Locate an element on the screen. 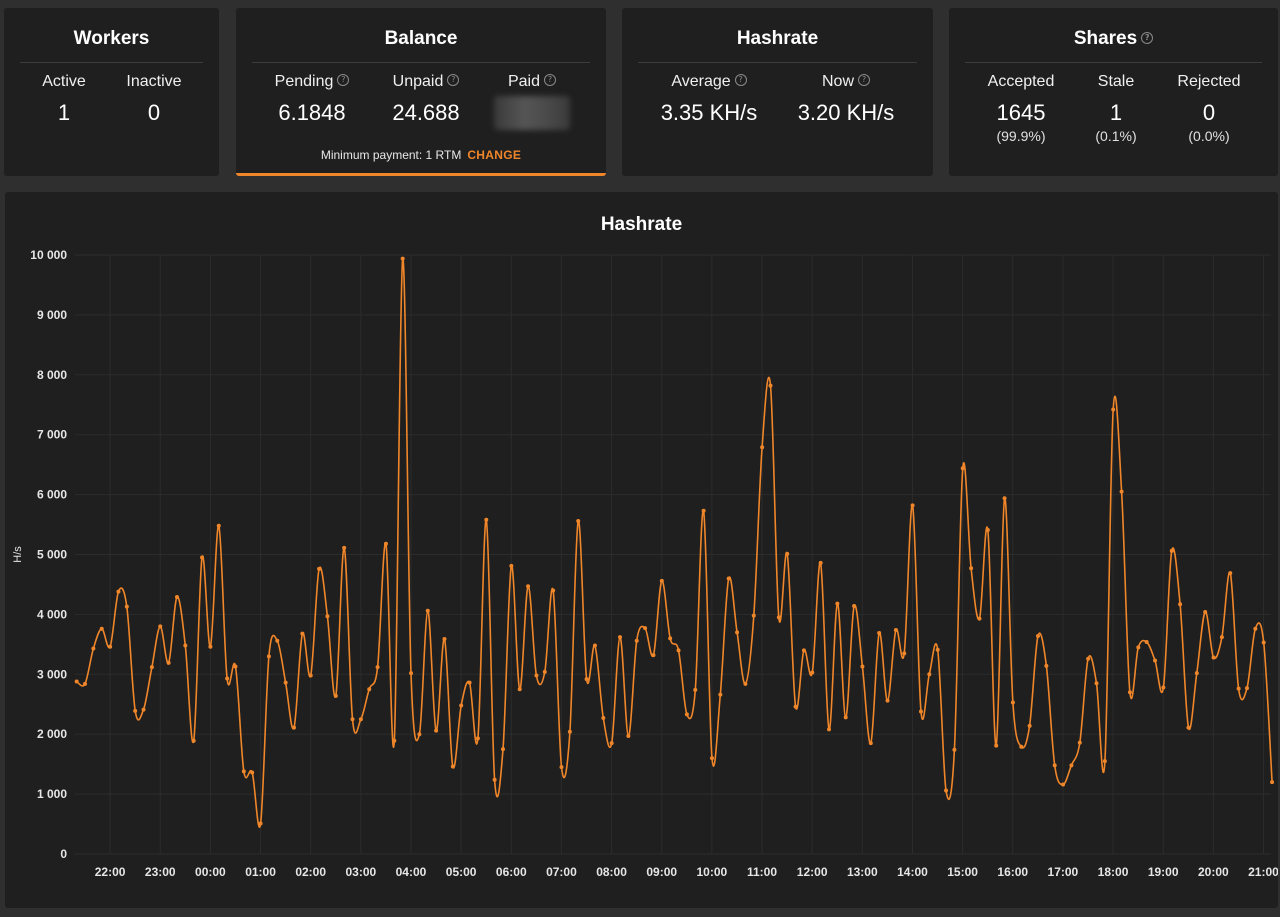 Image resolution: width=1280 pixels, height=917 pixels. rejected-percent: (0.0%) is located at coordinates (1209, 136).